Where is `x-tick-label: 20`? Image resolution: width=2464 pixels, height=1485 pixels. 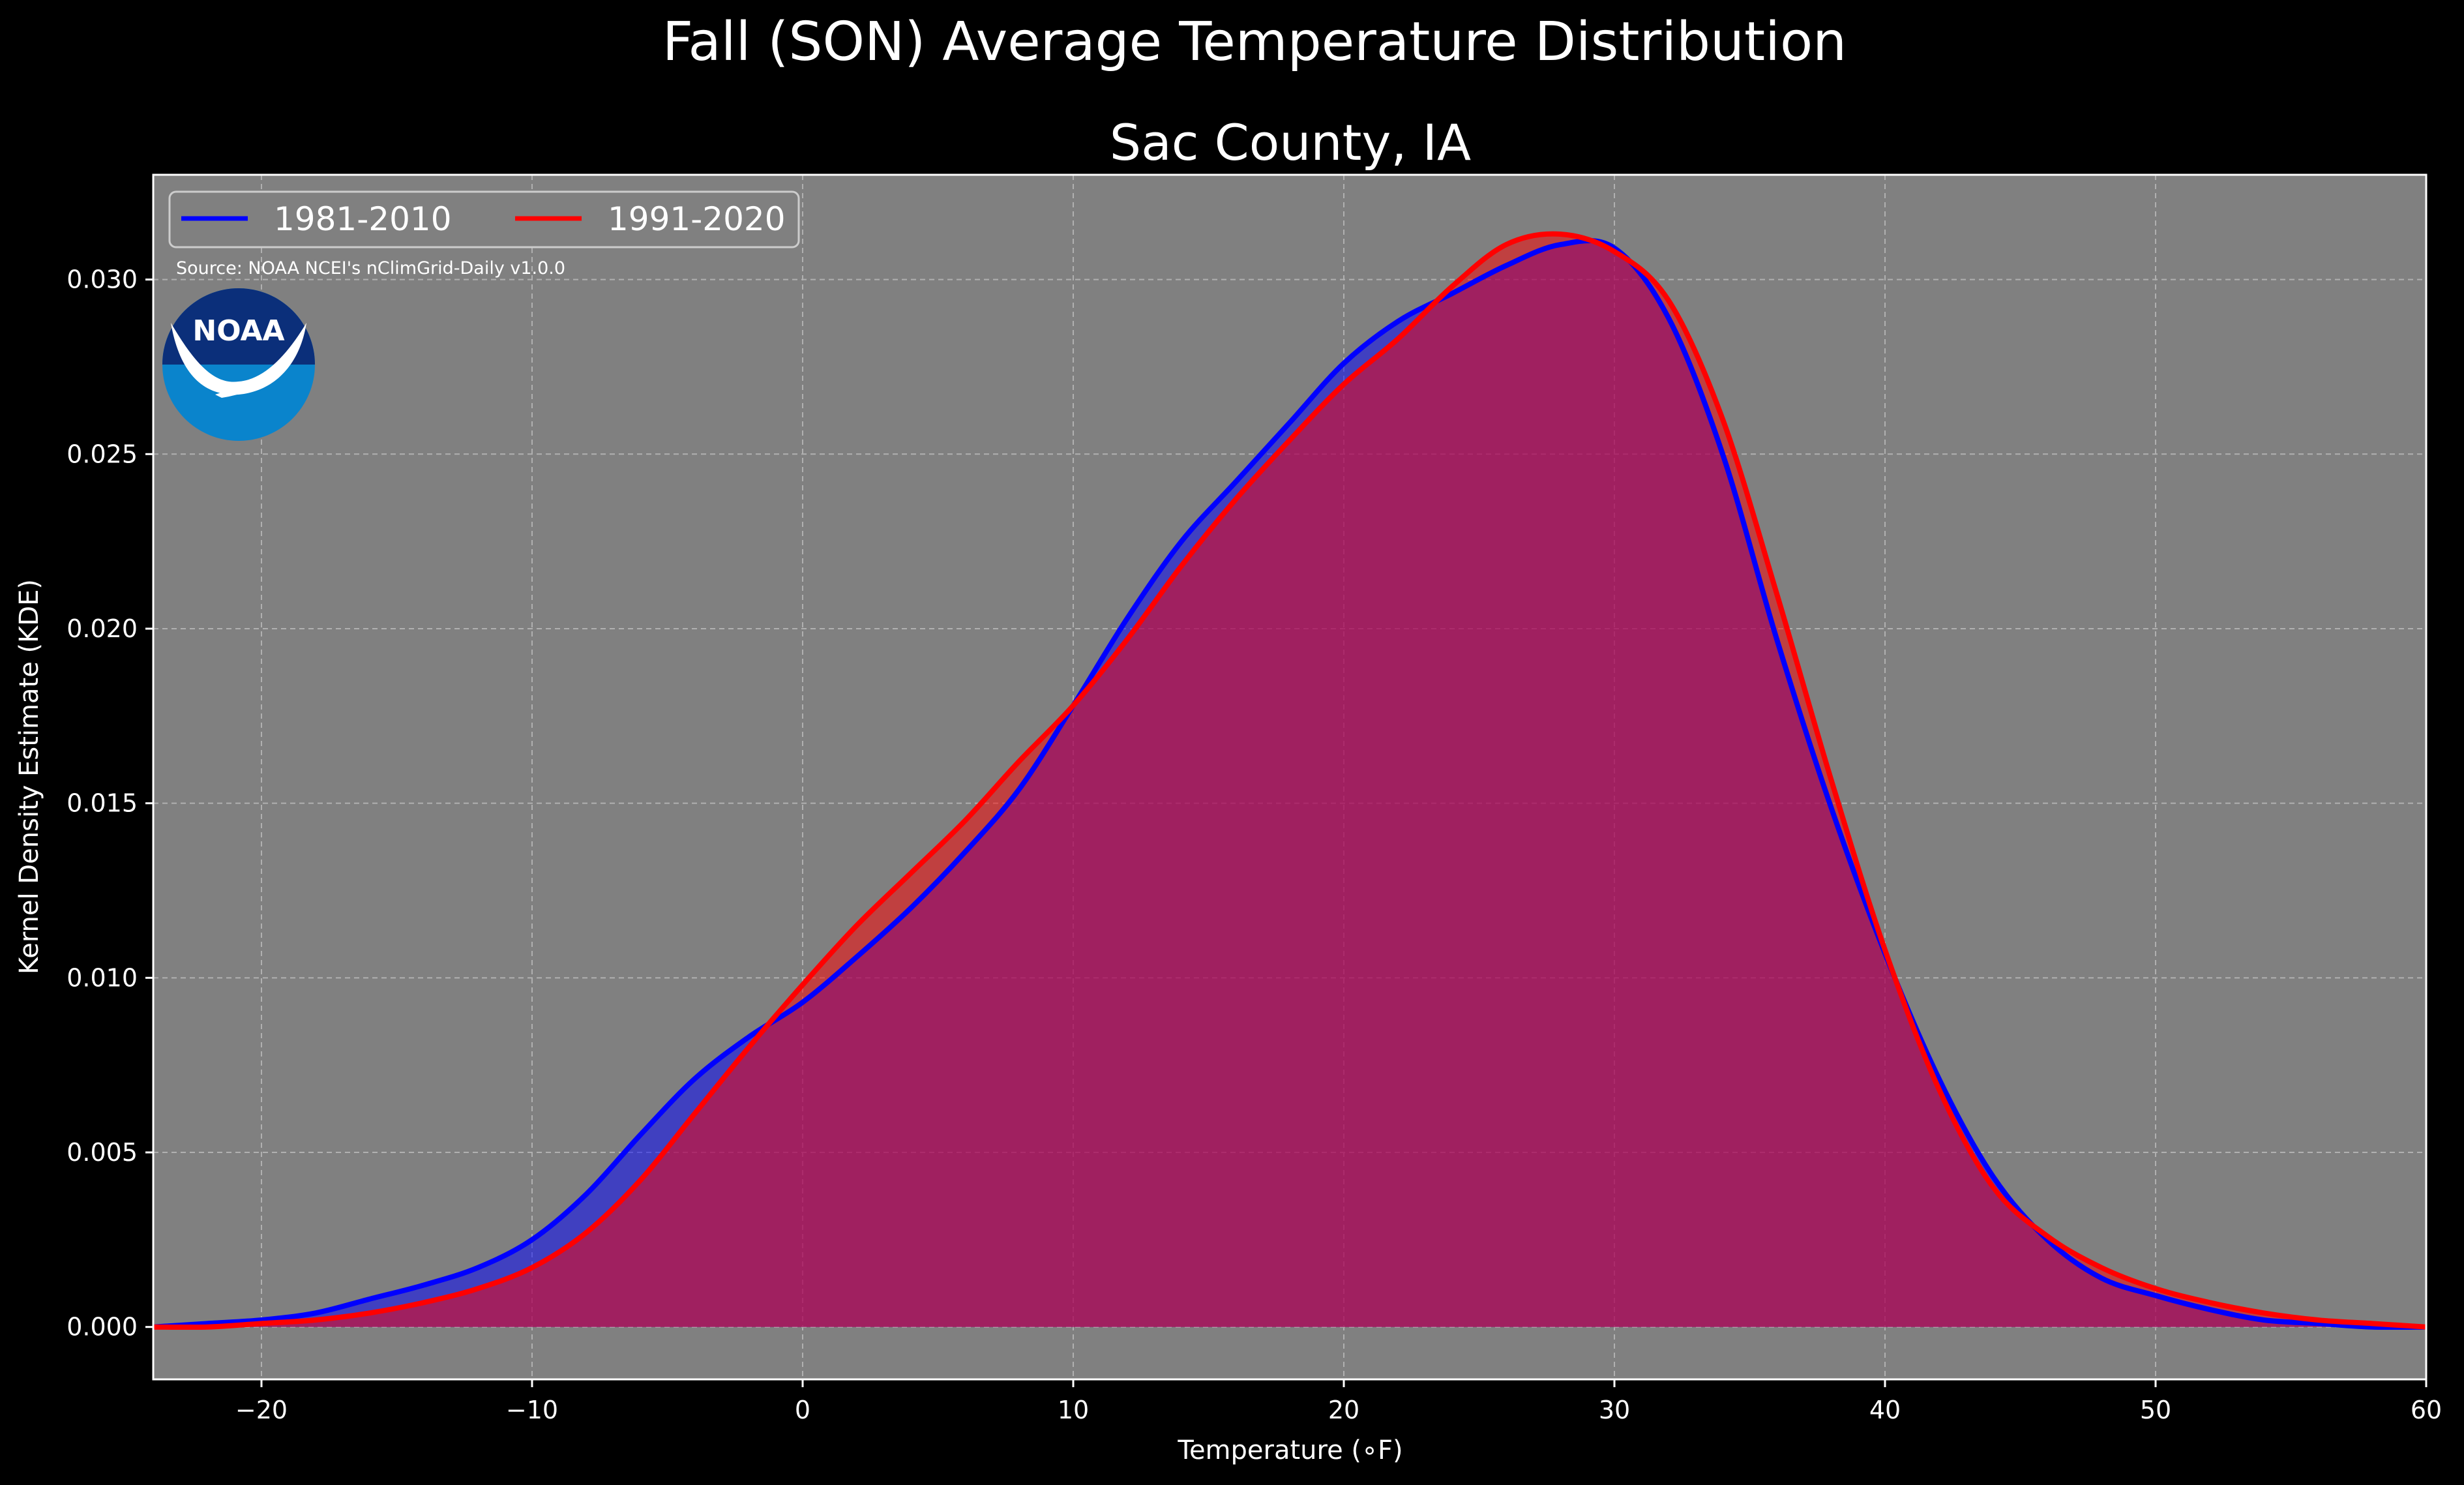 x-tick-label: 20 is located at coordinates (1343, 1410).